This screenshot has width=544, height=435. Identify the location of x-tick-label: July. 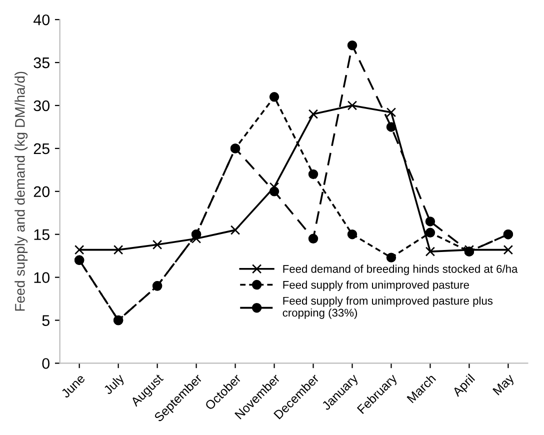
(114, 384).